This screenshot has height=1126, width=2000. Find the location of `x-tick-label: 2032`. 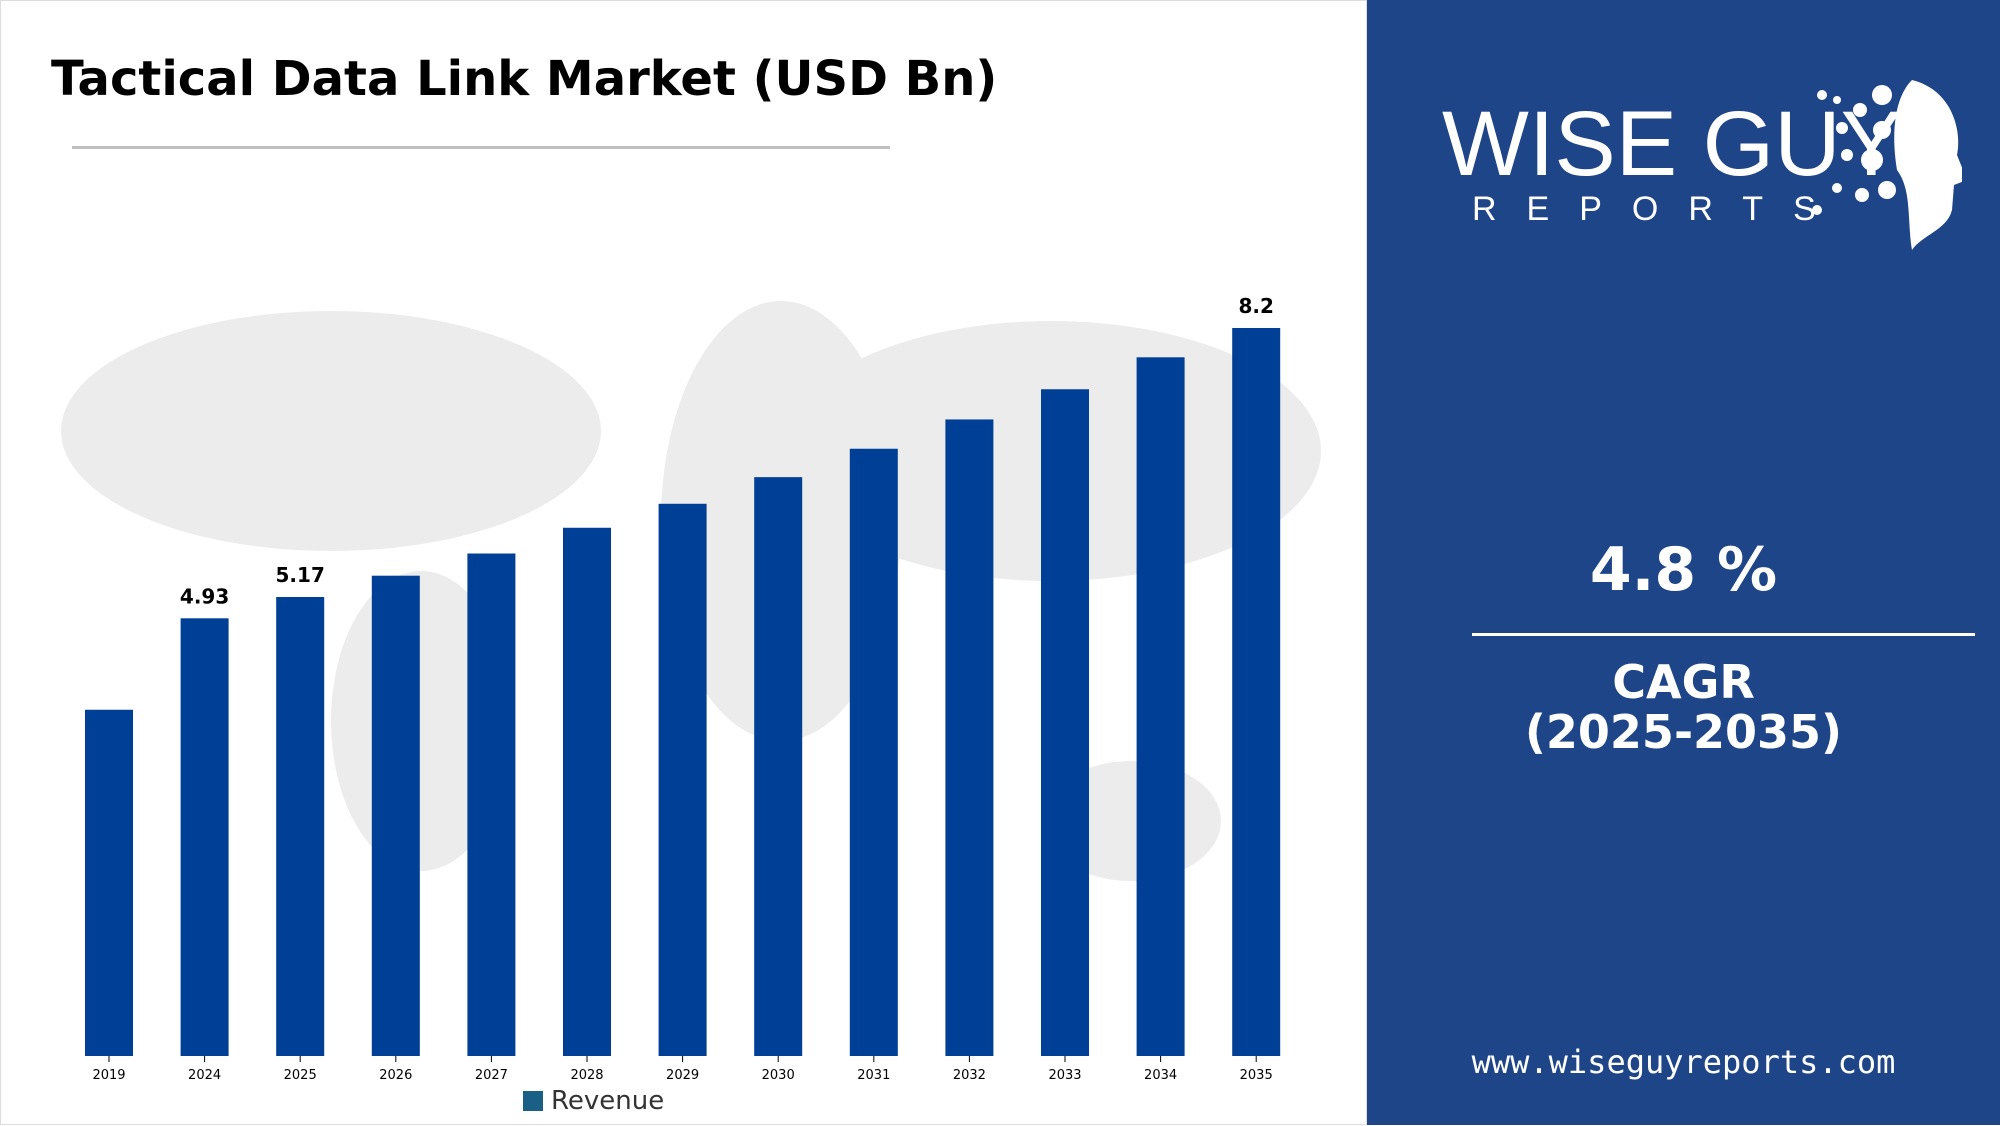

x-tick-label: 2032 is located at coordinates (969, 1075).